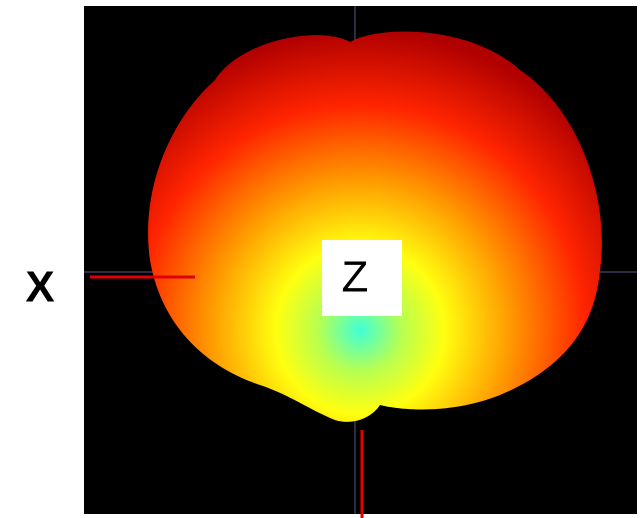  What do you see at coordinates (39, 287) in the screenshot?
I see `x-label: X` at bounding box center [39, 287].